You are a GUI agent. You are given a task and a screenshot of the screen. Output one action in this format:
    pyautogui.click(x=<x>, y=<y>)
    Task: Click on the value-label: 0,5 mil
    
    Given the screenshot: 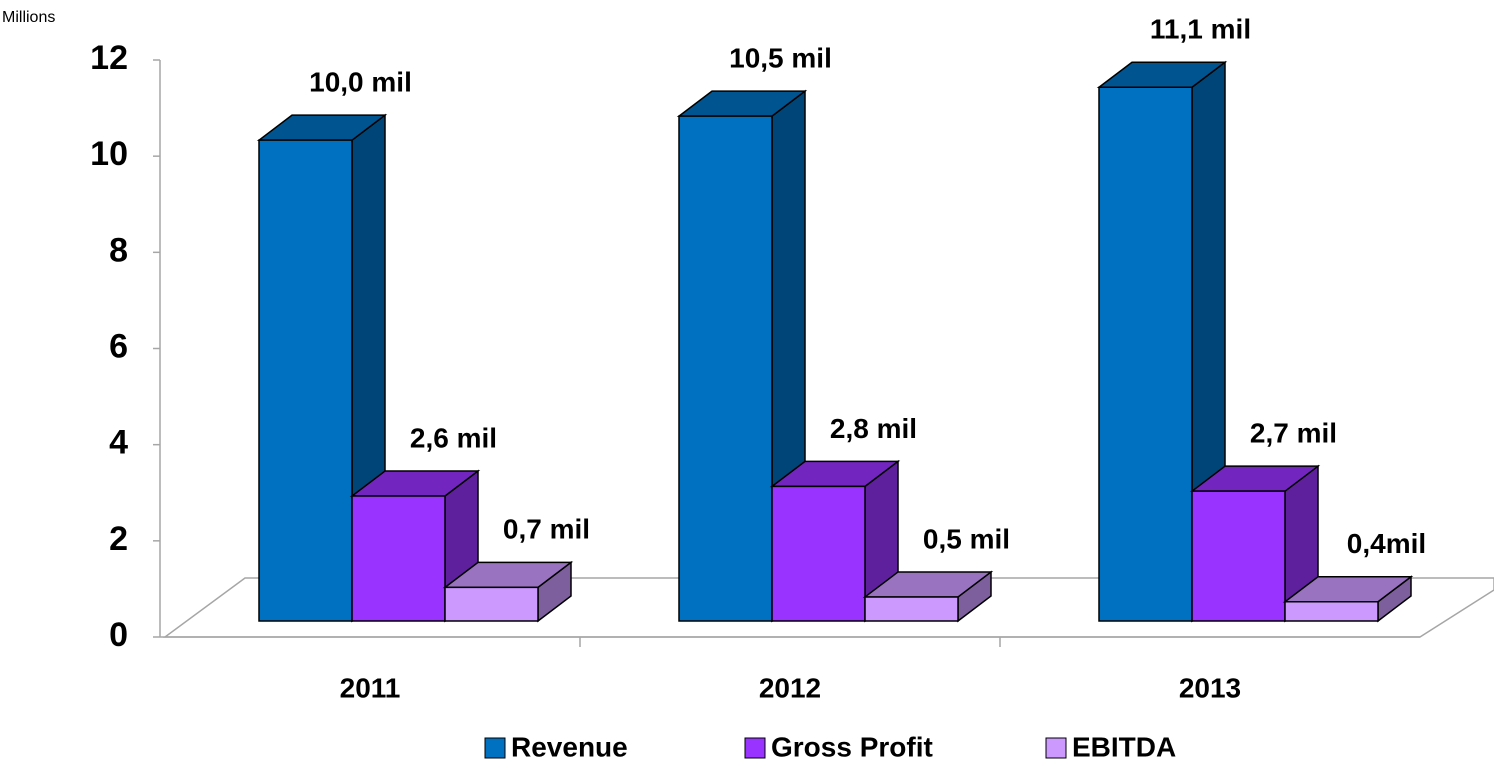 What is the action you would take?
    pyautogui.click(x=966, y=538)
    